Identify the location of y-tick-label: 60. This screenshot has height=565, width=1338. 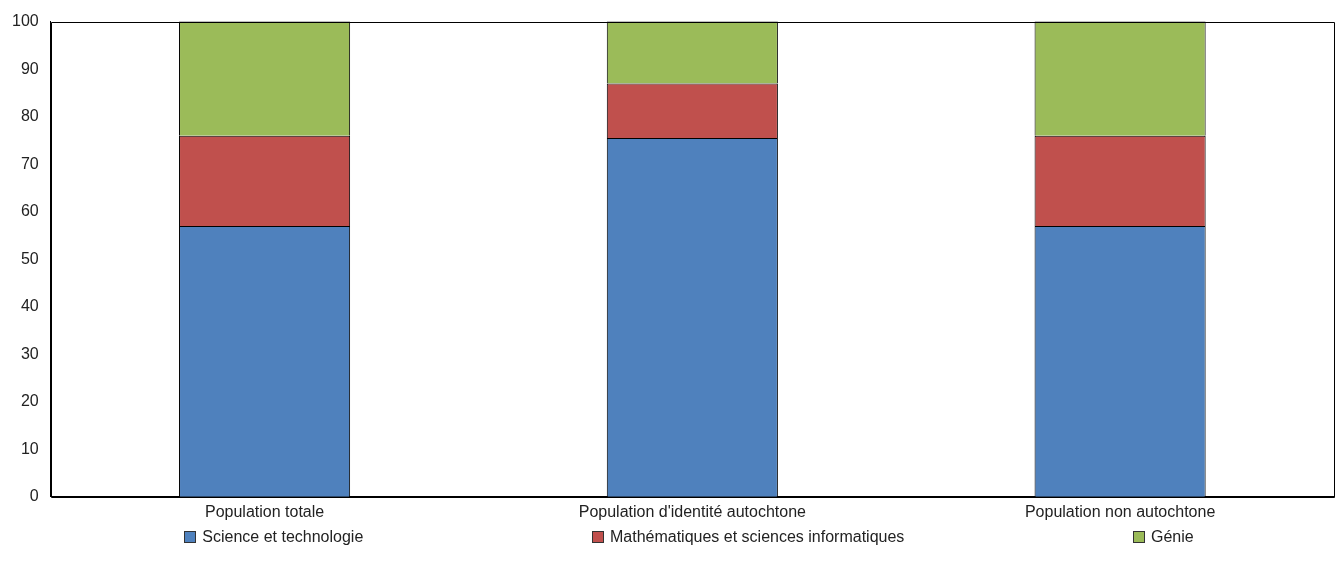
(29, 211).